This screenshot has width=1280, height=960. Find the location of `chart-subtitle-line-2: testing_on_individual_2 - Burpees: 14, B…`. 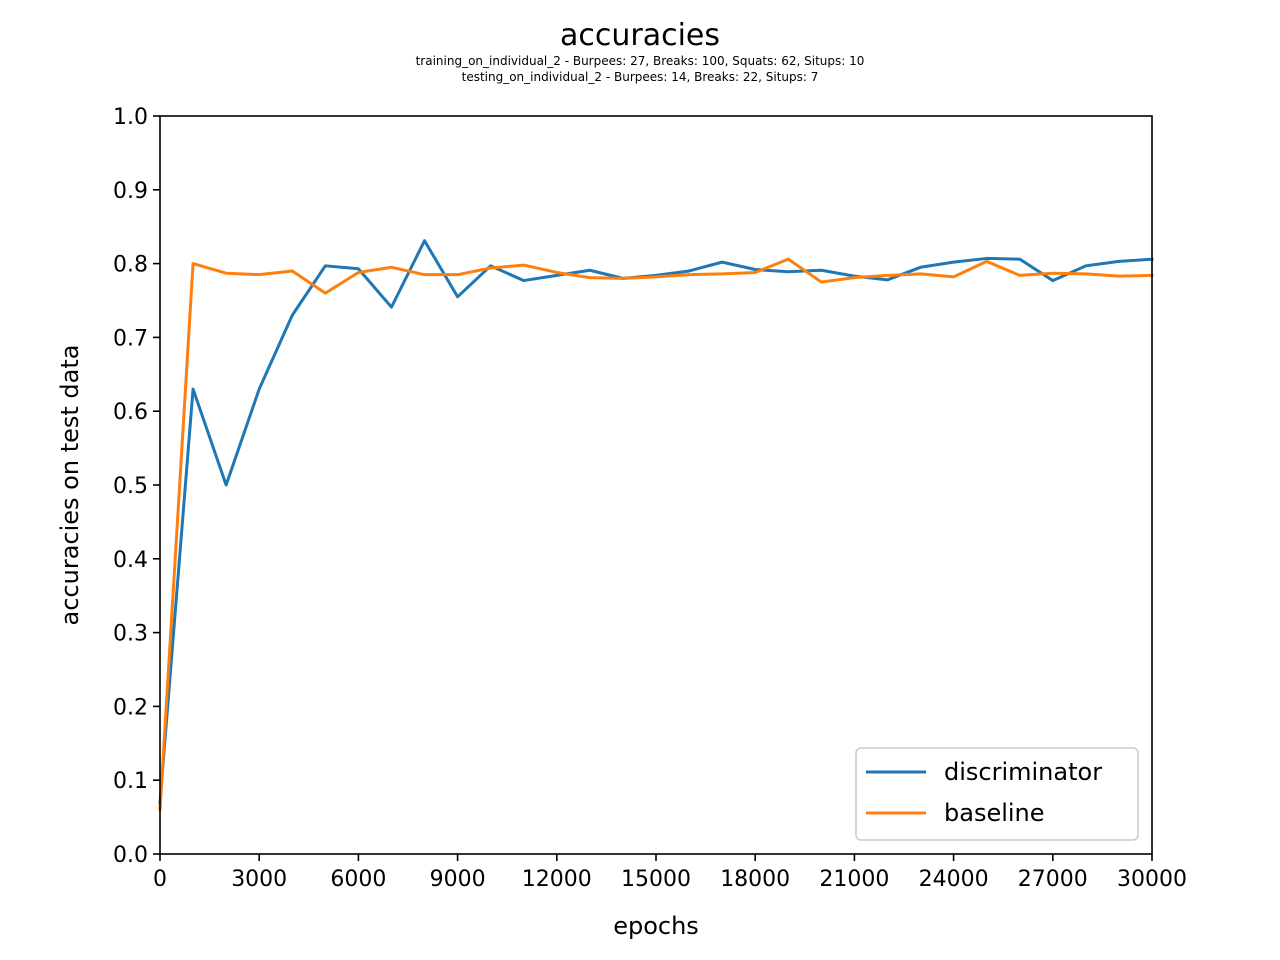

chart-subtitle-line-2: testing_on_individual_2 - Burpees: 14, B… is located at coordinates (640, 77).